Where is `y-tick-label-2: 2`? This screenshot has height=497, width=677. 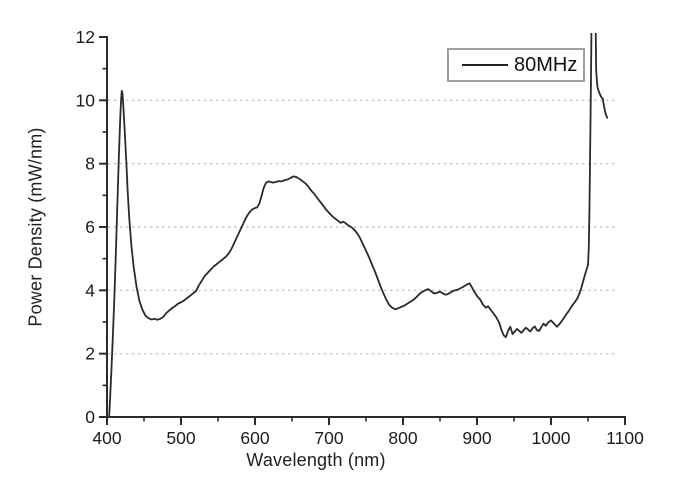 y-tick-label-2: 2 is located at coordinates (90, 354).